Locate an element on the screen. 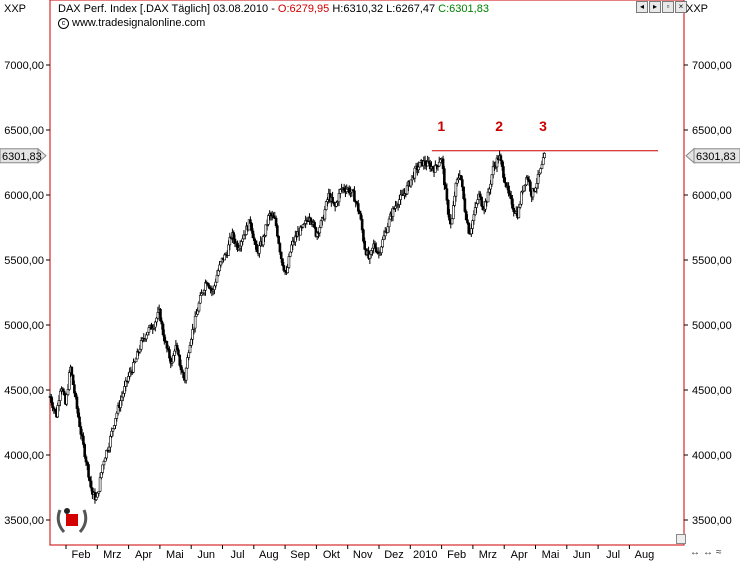 The image size is (740, 565). resize-handle is located at coordinates (681, 539).